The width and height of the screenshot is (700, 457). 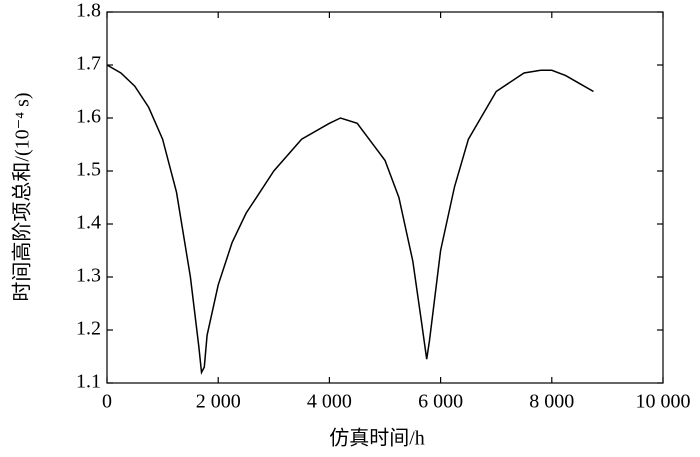 What do you see at coordinates (88, 64) in the screenshot?
I see `y-tick-label: 1.7` at bounding box center [88, 64].